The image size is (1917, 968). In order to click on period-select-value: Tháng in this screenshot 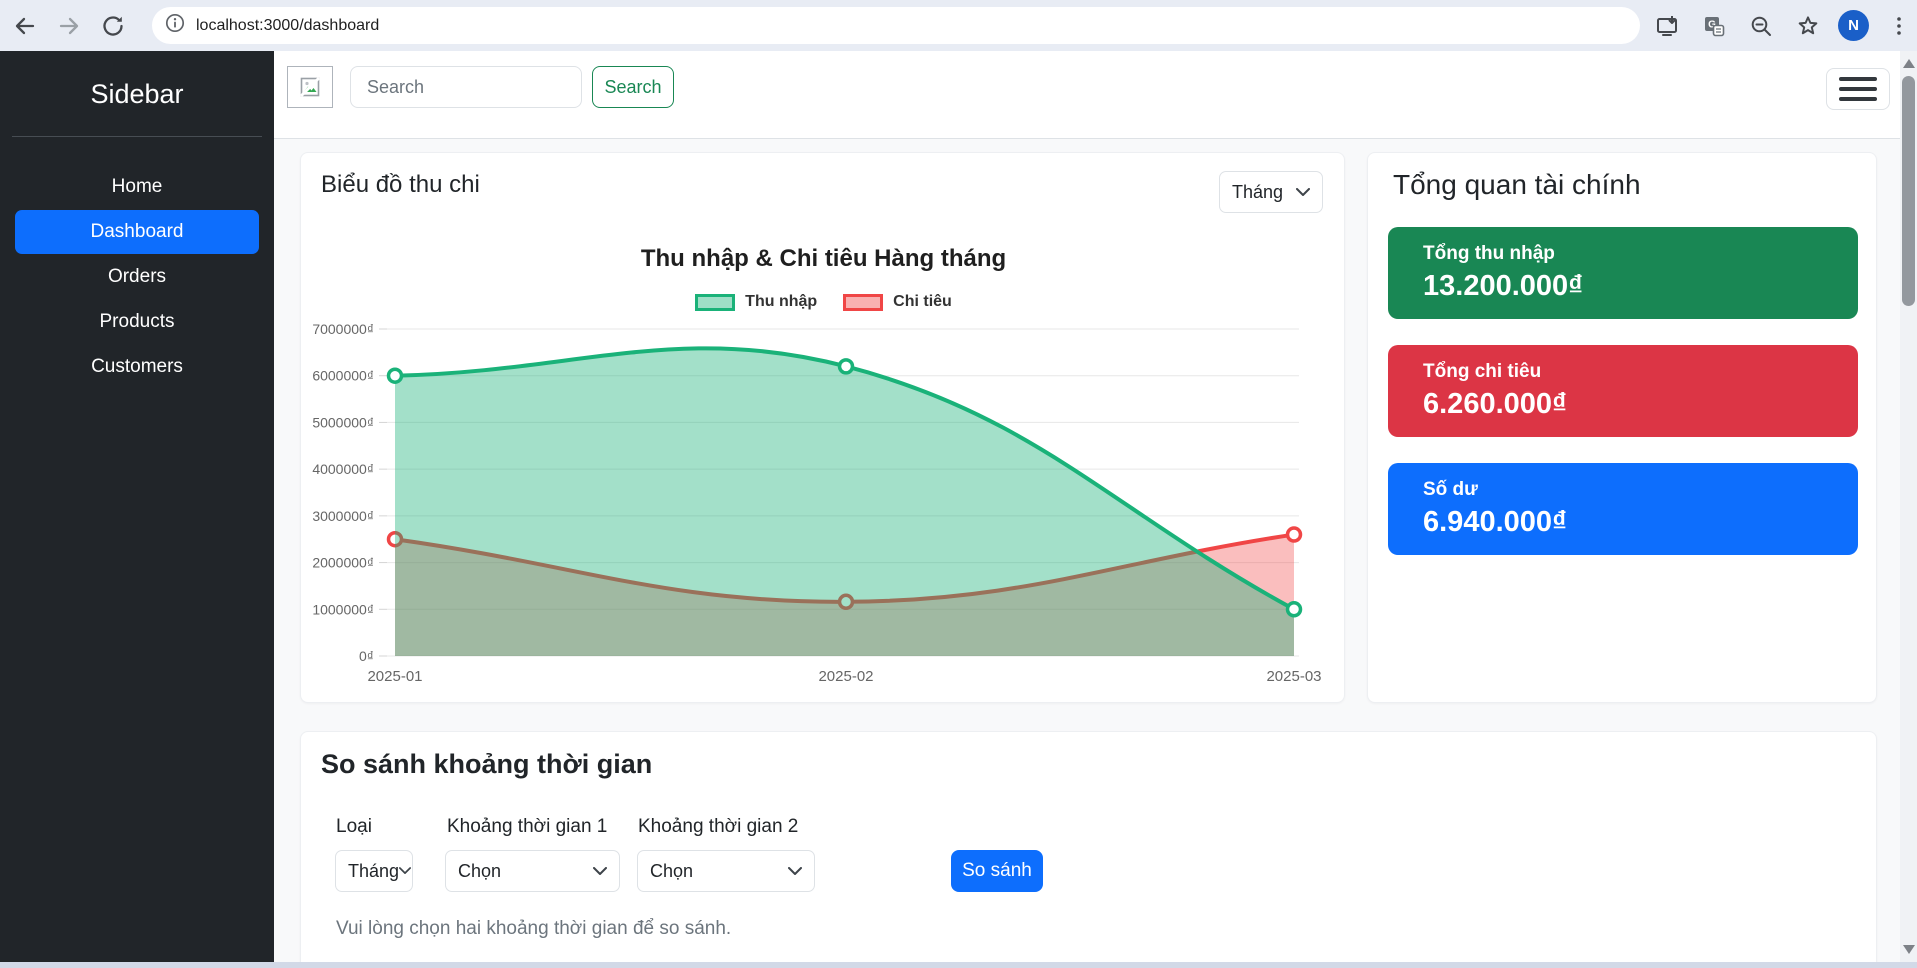, I will do `click(1258, 191)`.